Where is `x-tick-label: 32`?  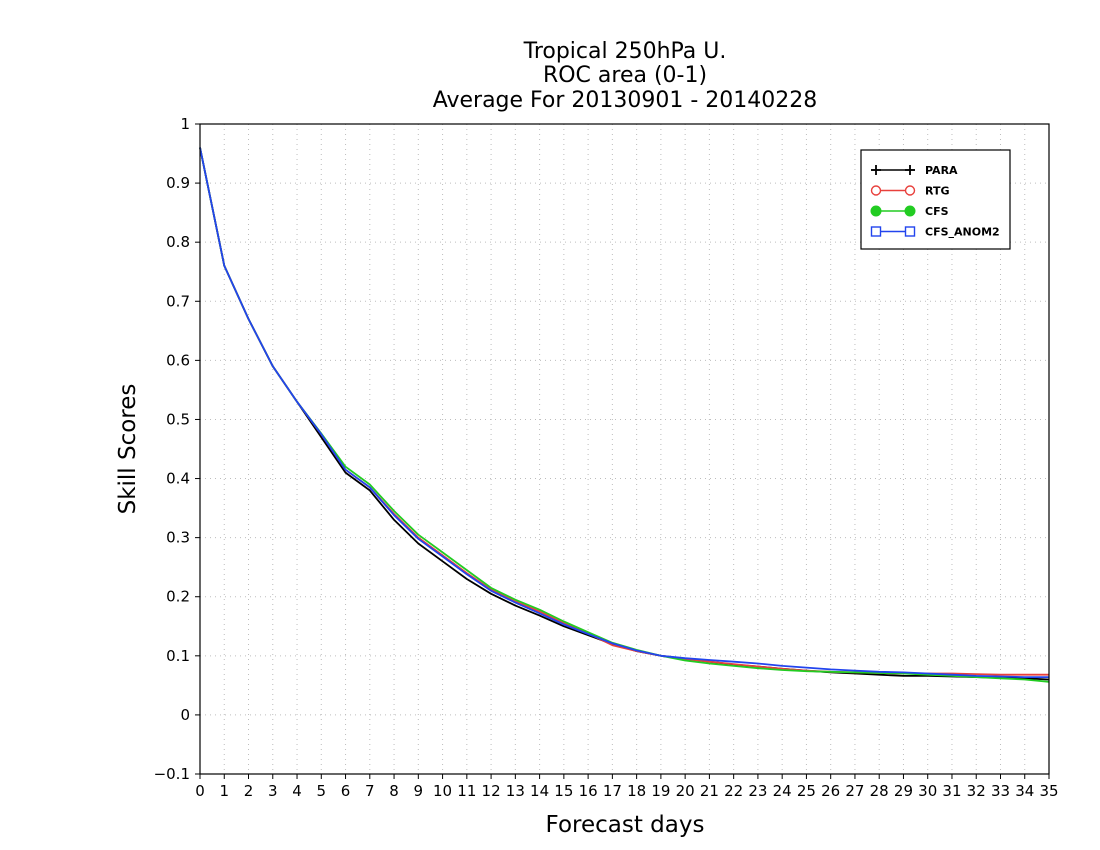
x-tick-label: 32 is located at coordinates (976, 791).